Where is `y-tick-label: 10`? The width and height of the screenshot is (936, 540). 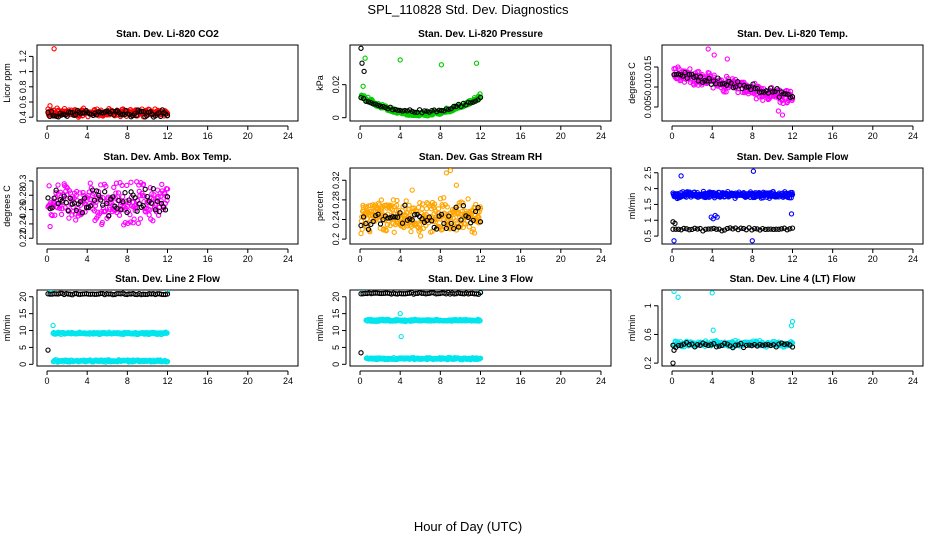 y-tick-label: 10 is located at coordinates (23, 331).